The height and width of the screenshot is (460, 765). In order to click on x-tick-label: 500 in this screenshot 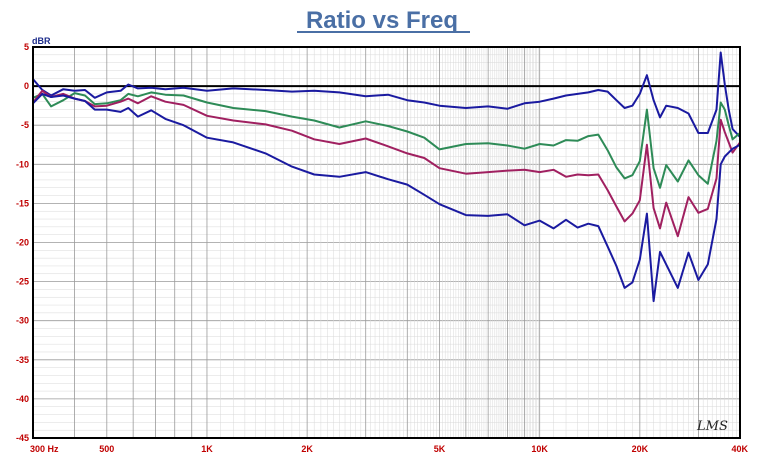, I will do `click(106, 449)`.